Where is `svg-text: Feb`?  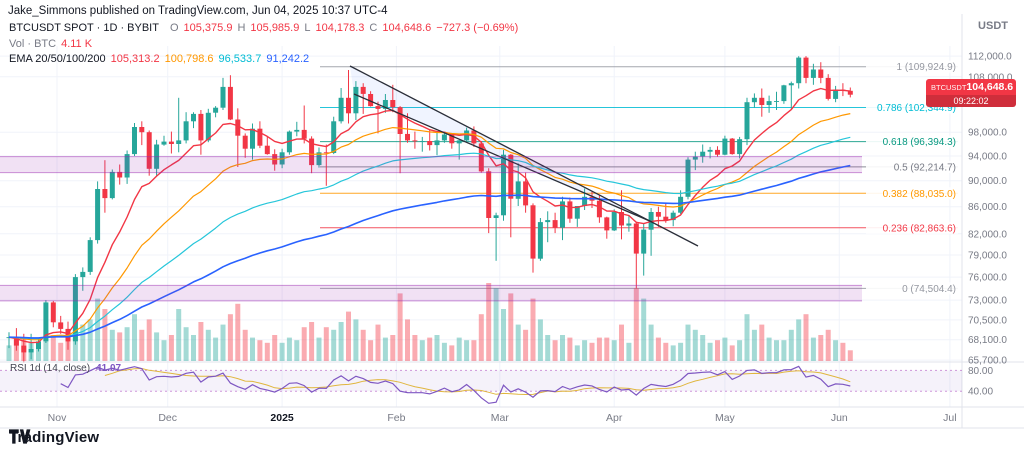
svg-text: Feb is located at coordinates (396, 418).